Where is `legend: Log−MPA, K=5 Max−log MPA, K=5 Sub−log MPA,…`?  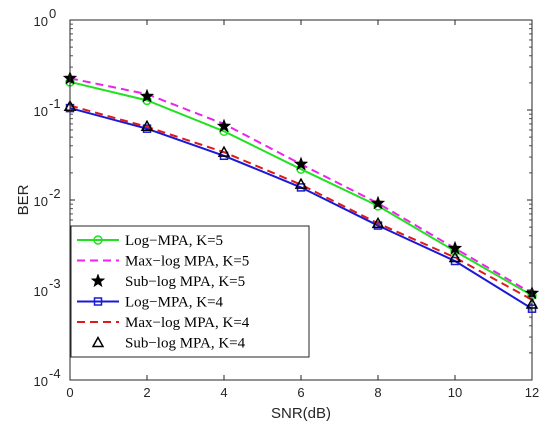 legend: Log−MPA, K=5 Max−log MPA, K=5 Sub−log MPA,… is located at coordinates (190, 291).